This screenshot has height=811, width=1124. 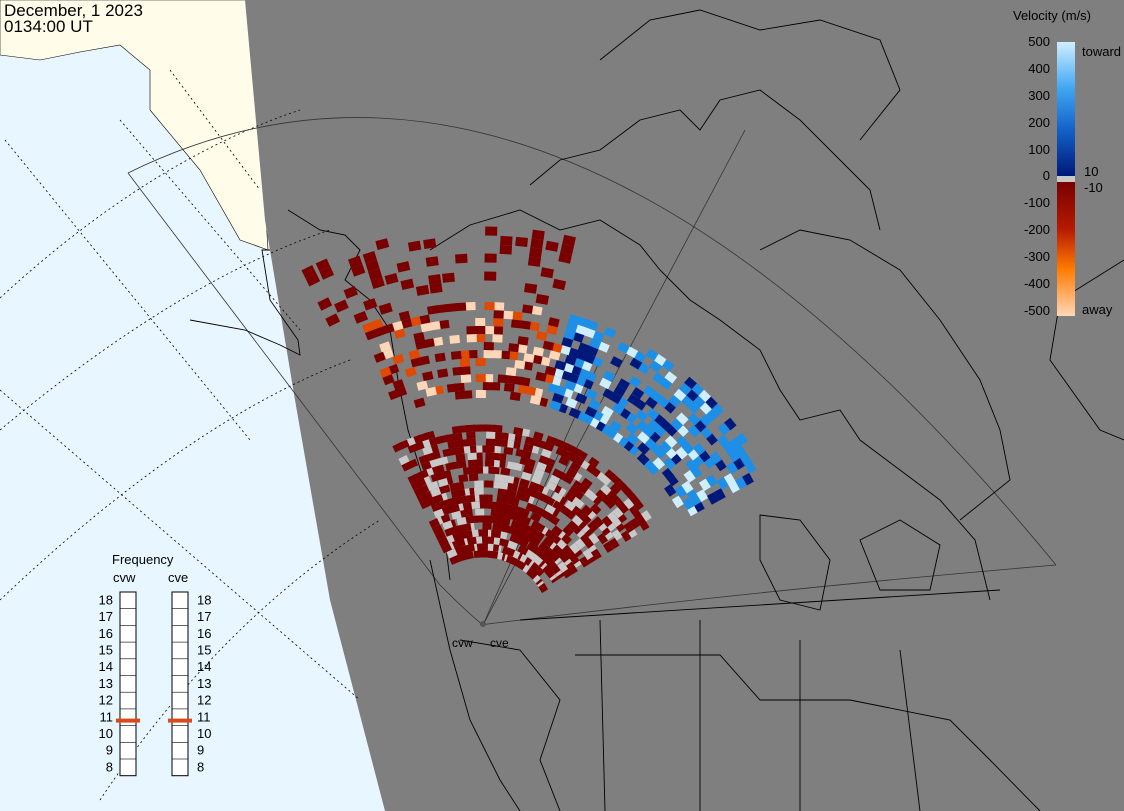 What do you see at coordinates (1037, 256) in the screenshot?
I see `colorbar-tick-label: -300` at bounding box center [1037, 256].